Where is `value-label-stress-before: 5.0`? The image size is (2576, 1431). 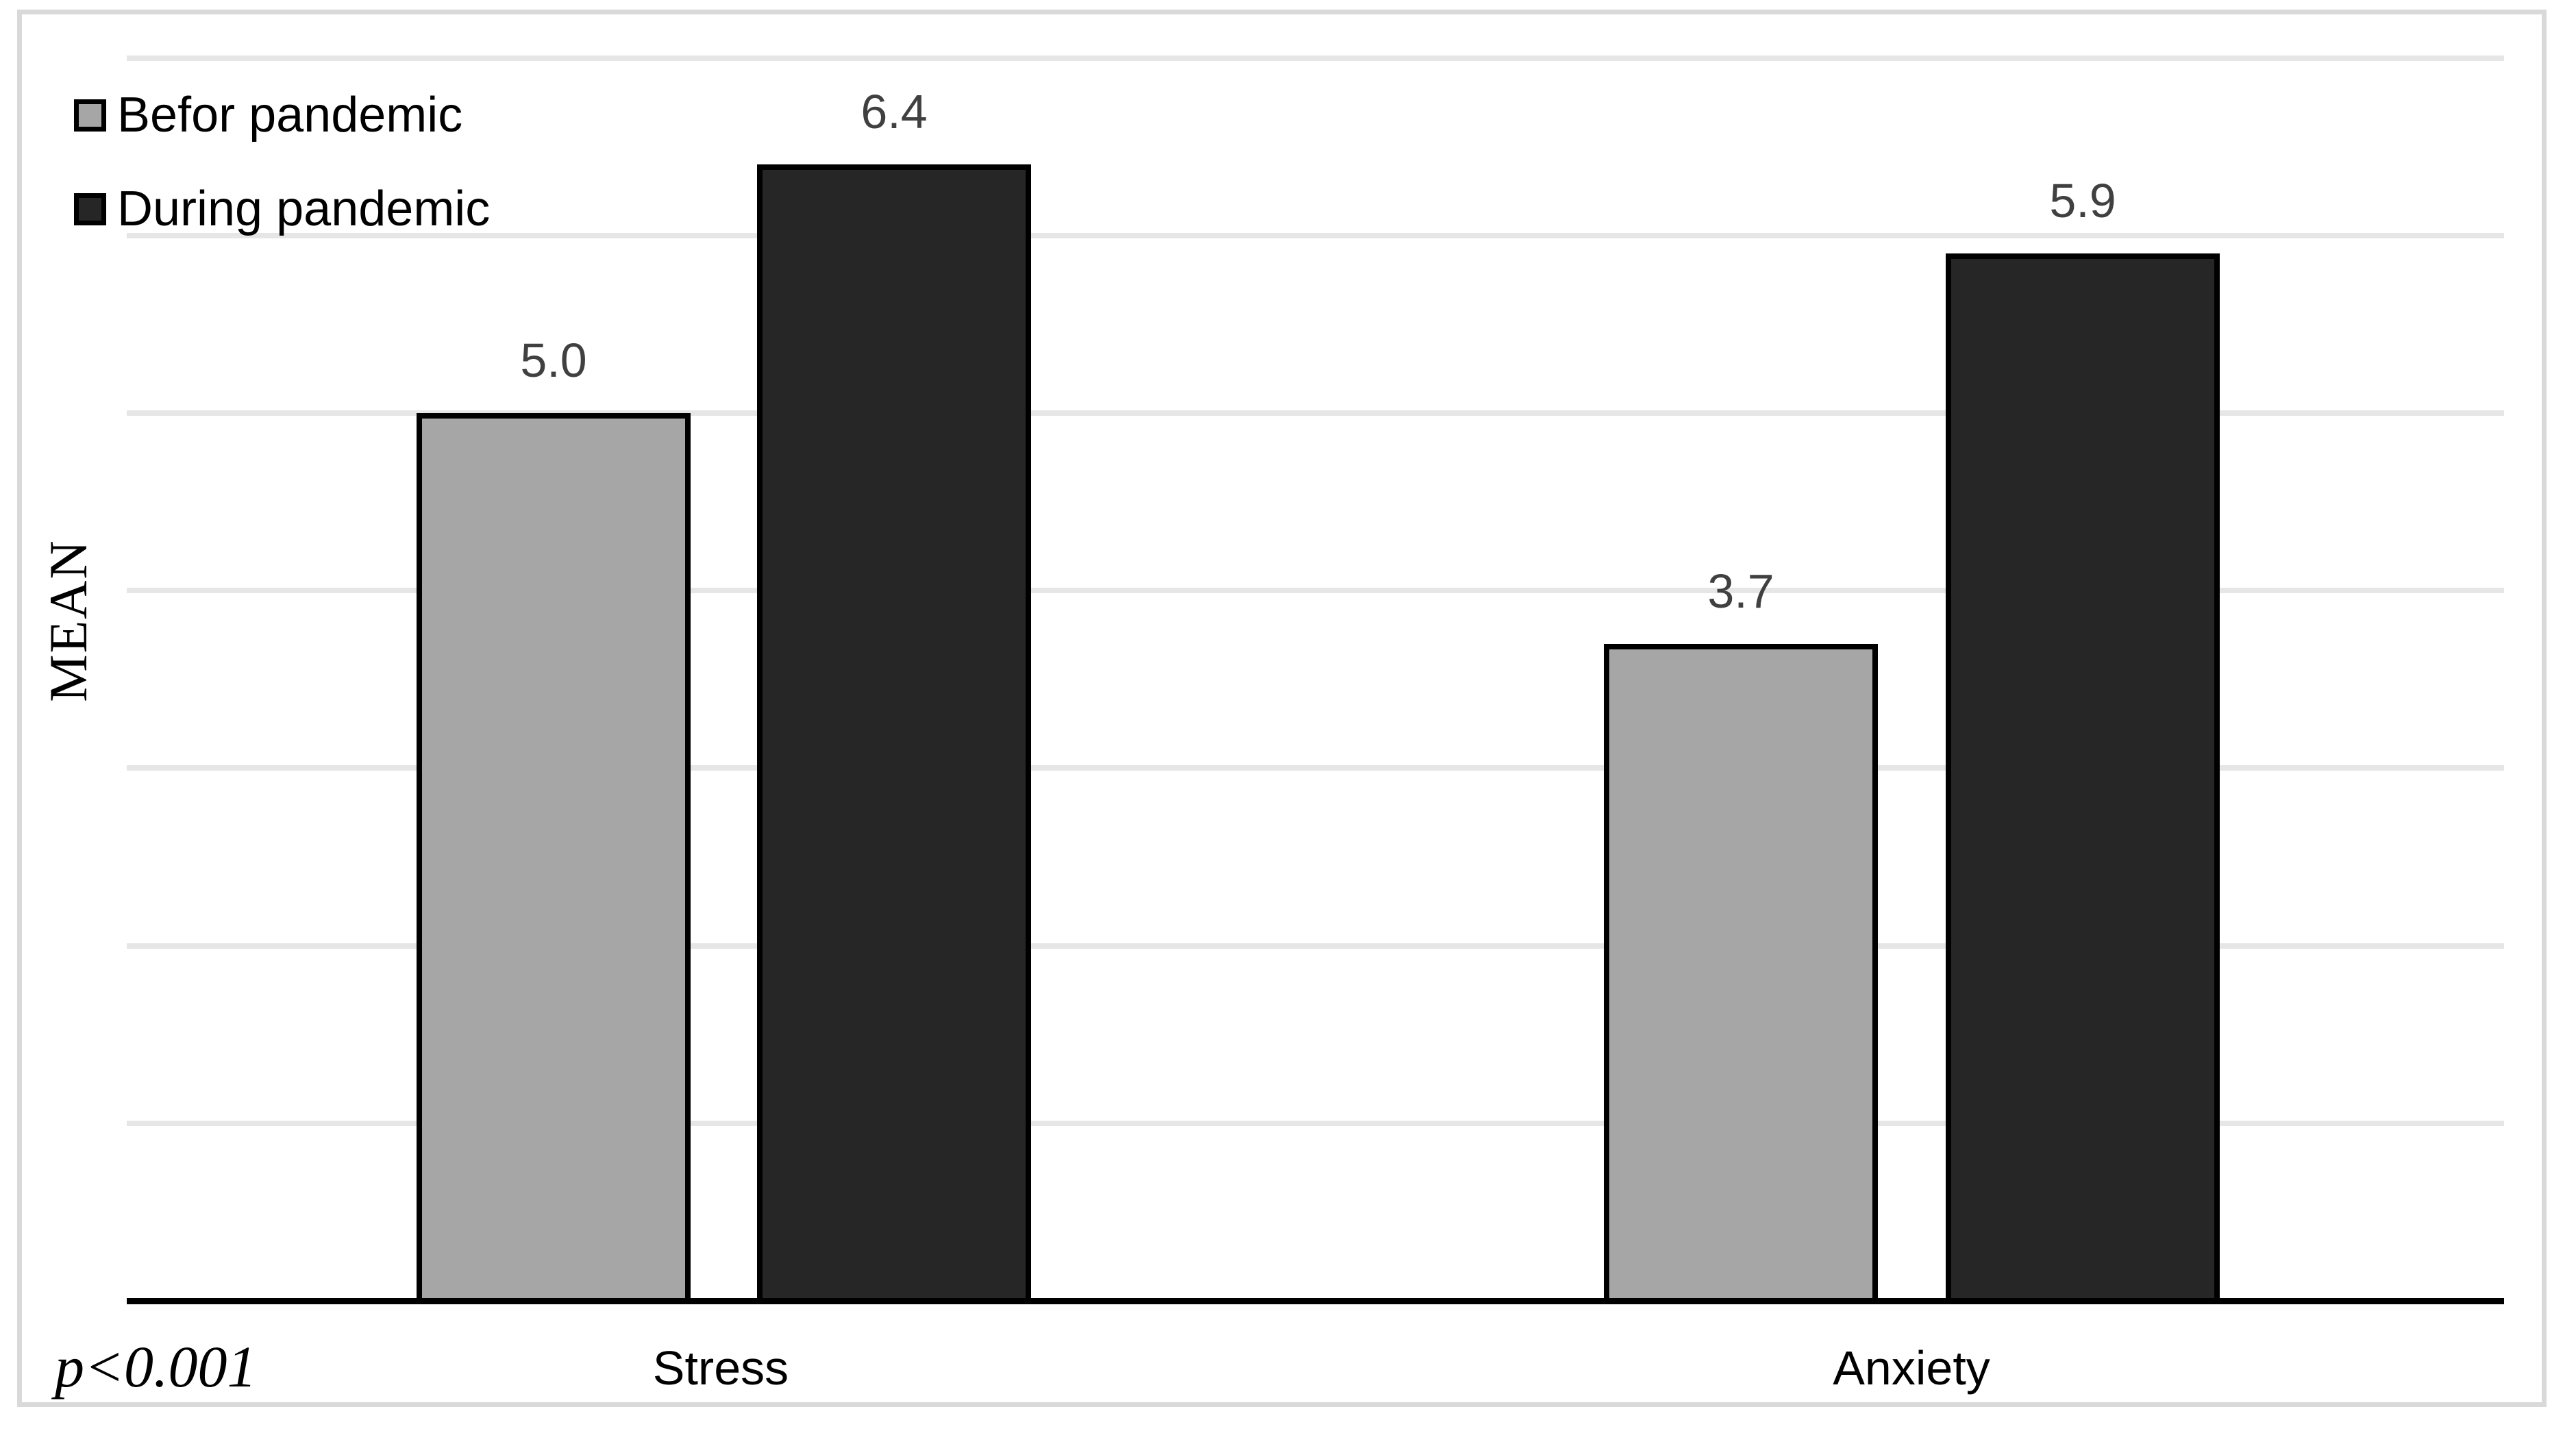
value-label-stress-before: 5.0 is located at coordinates (553, 360).